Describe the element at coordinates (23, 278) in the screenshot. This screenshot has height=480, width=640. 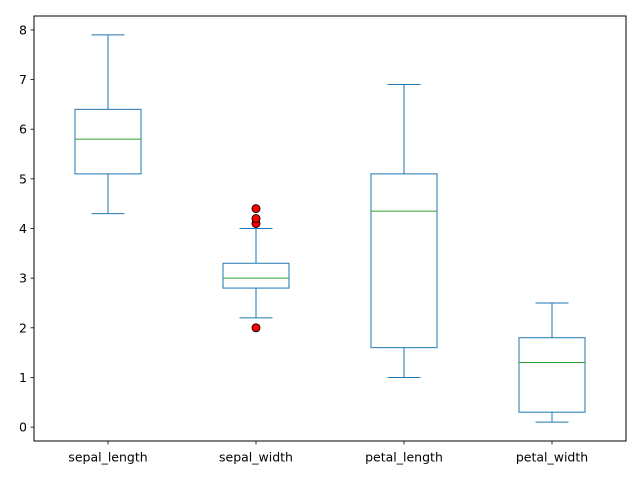
I see `y-tick-label: 3` at that location.